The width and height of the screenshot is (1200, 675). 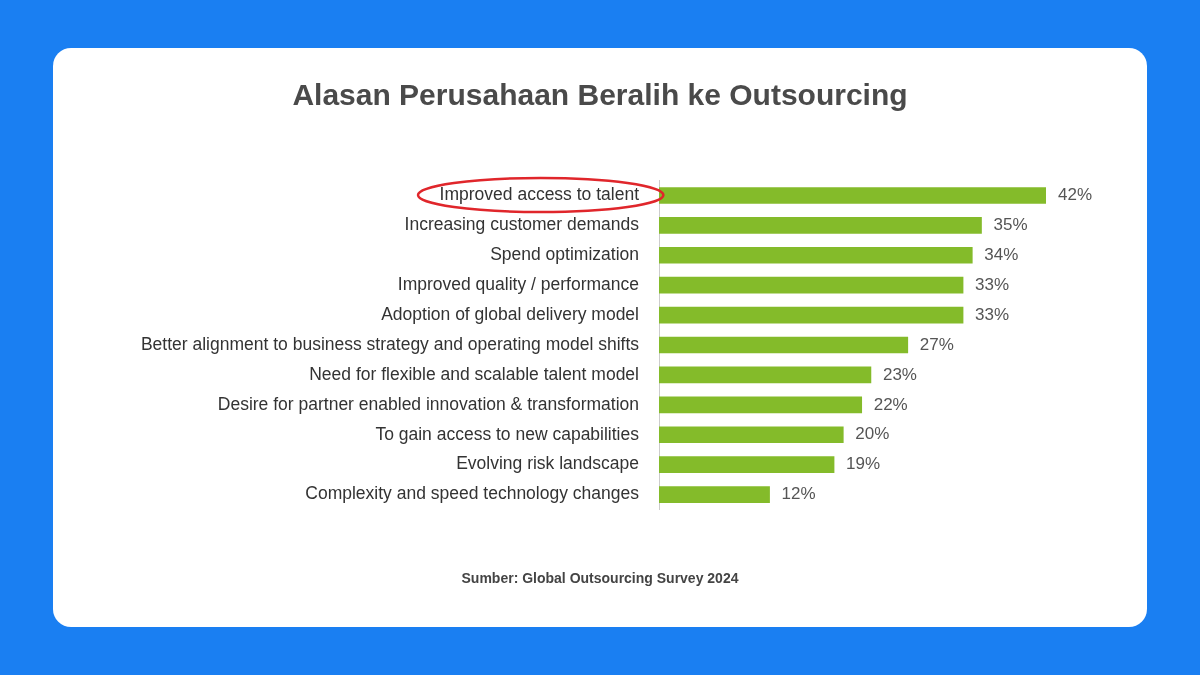 I want to click on y-tick-label: Evolving risk landscape, so click(x=547, y=463).